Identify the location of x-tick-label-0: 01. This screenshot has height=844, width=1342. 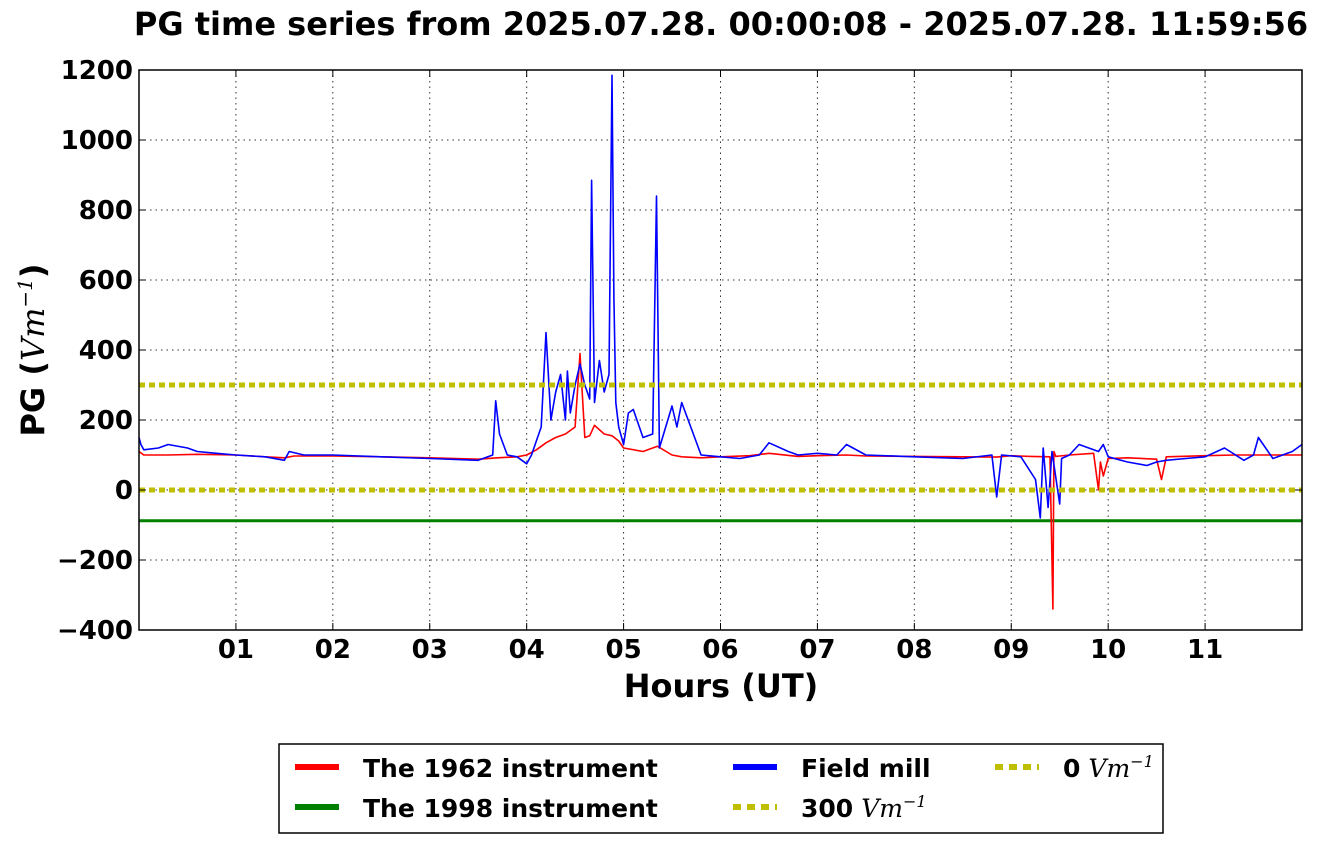
(236, 650).